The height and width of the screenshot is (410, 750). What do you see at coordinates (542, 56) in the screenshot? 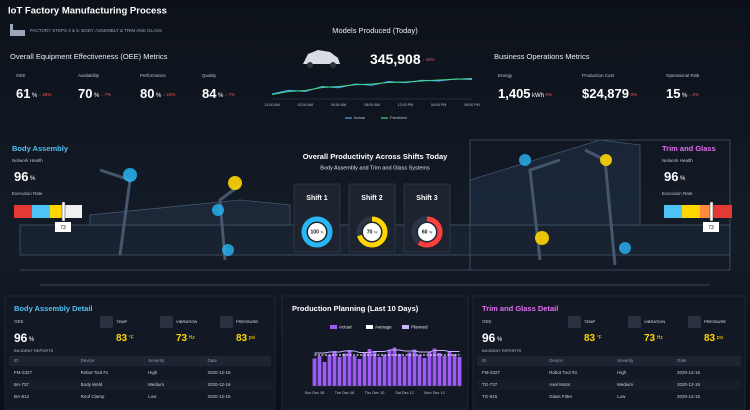
I see `section-title: Business Operations Metrics` at bounding box center [542, 56].